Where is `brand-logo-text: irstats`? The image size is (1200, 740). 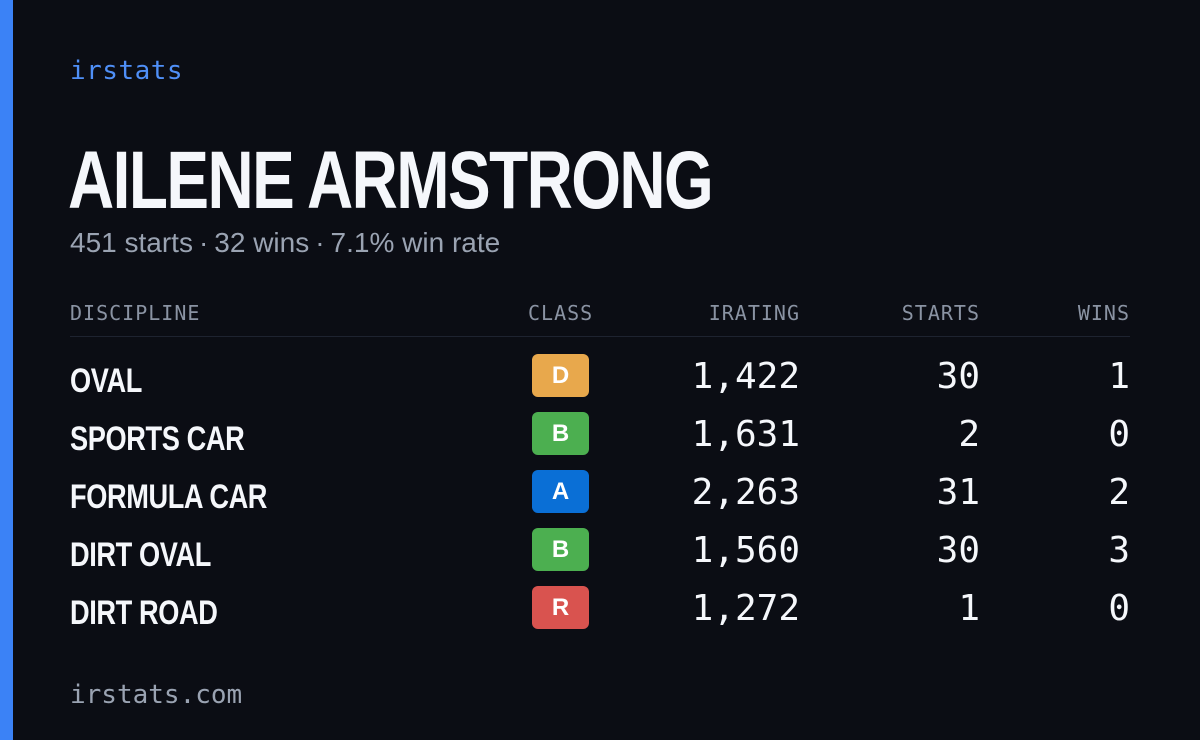
brand-logo-text: irstats is located at coordinates (127, 71).